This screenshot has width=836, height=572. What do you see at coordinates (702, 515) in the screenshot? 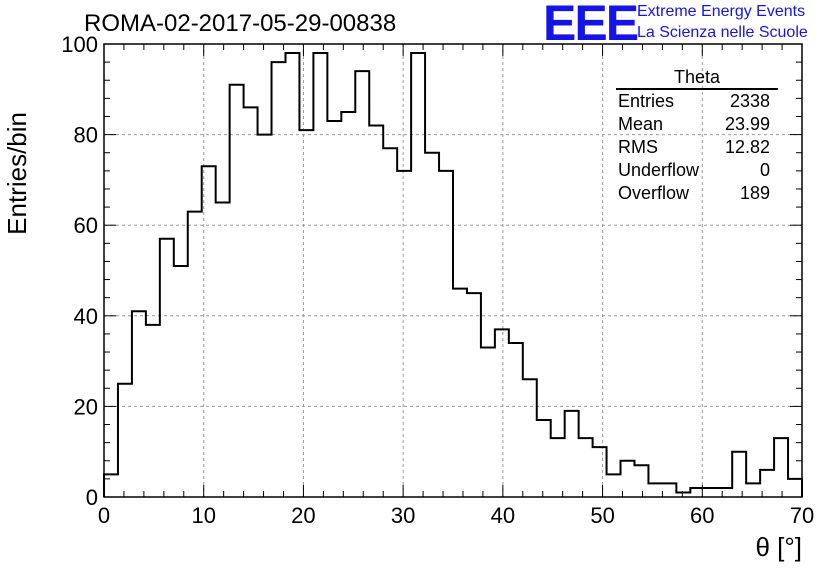
I see `x-tick-label: 60` at bounding box center [702, 515].